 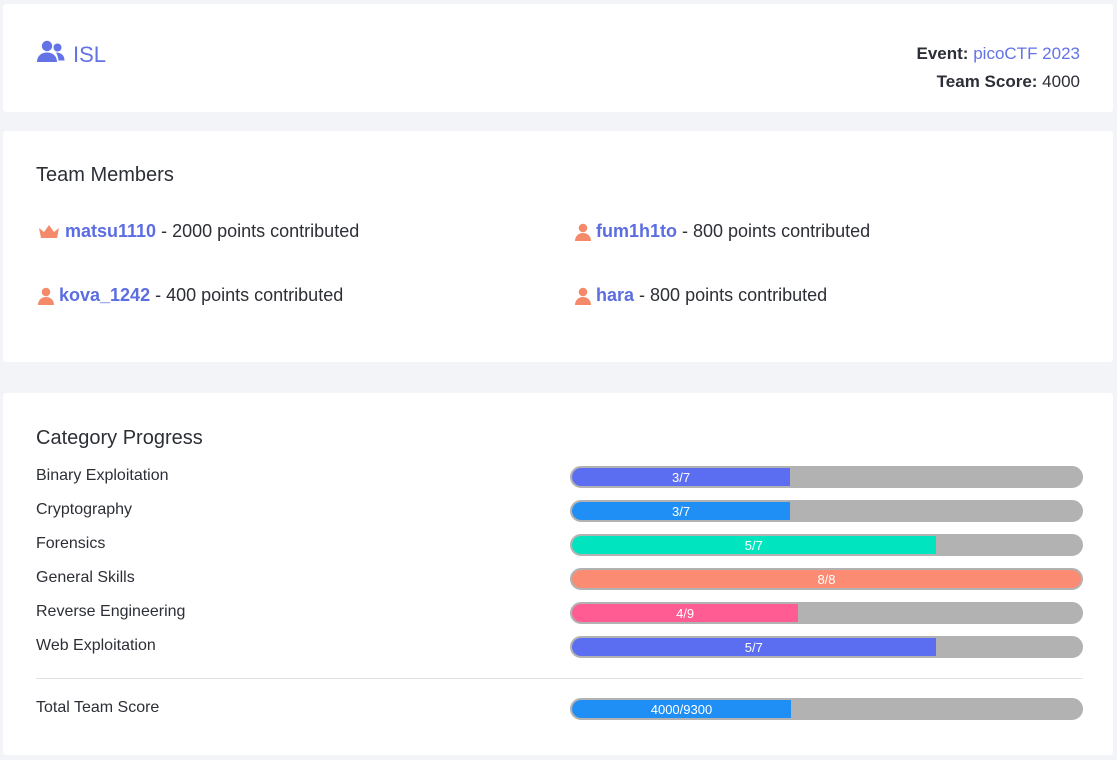 I want to click on member-name-link: kova_1242, so click(x=105, y=295).